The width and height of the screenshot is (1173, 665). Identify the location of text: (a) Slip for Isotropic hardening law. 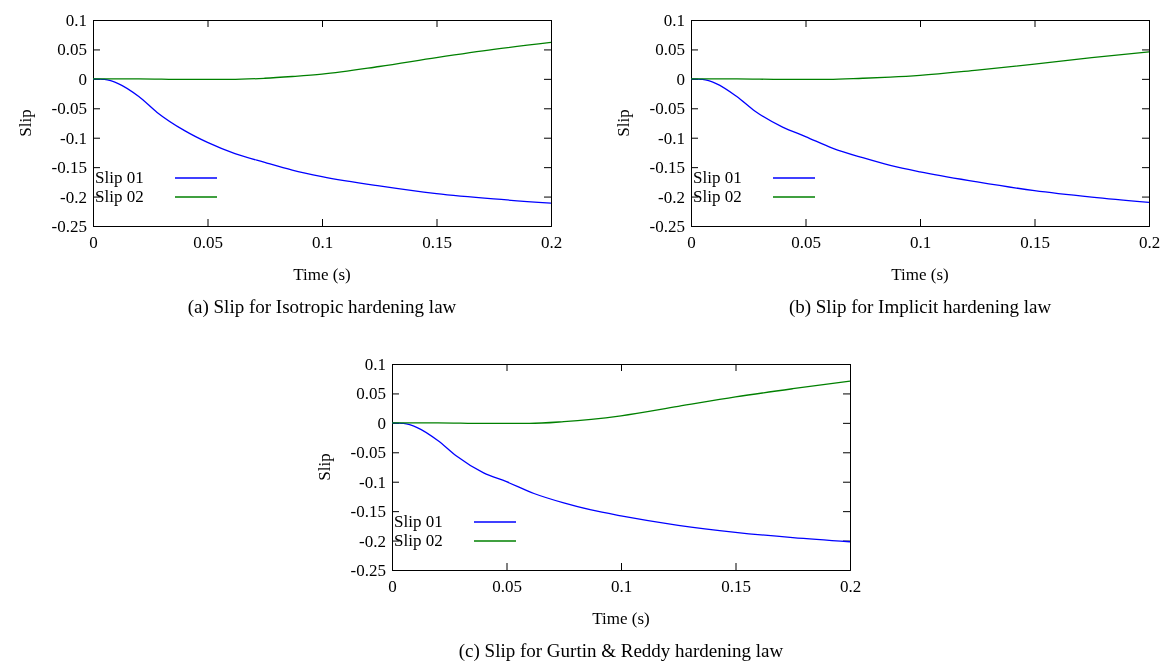
(322, 307).